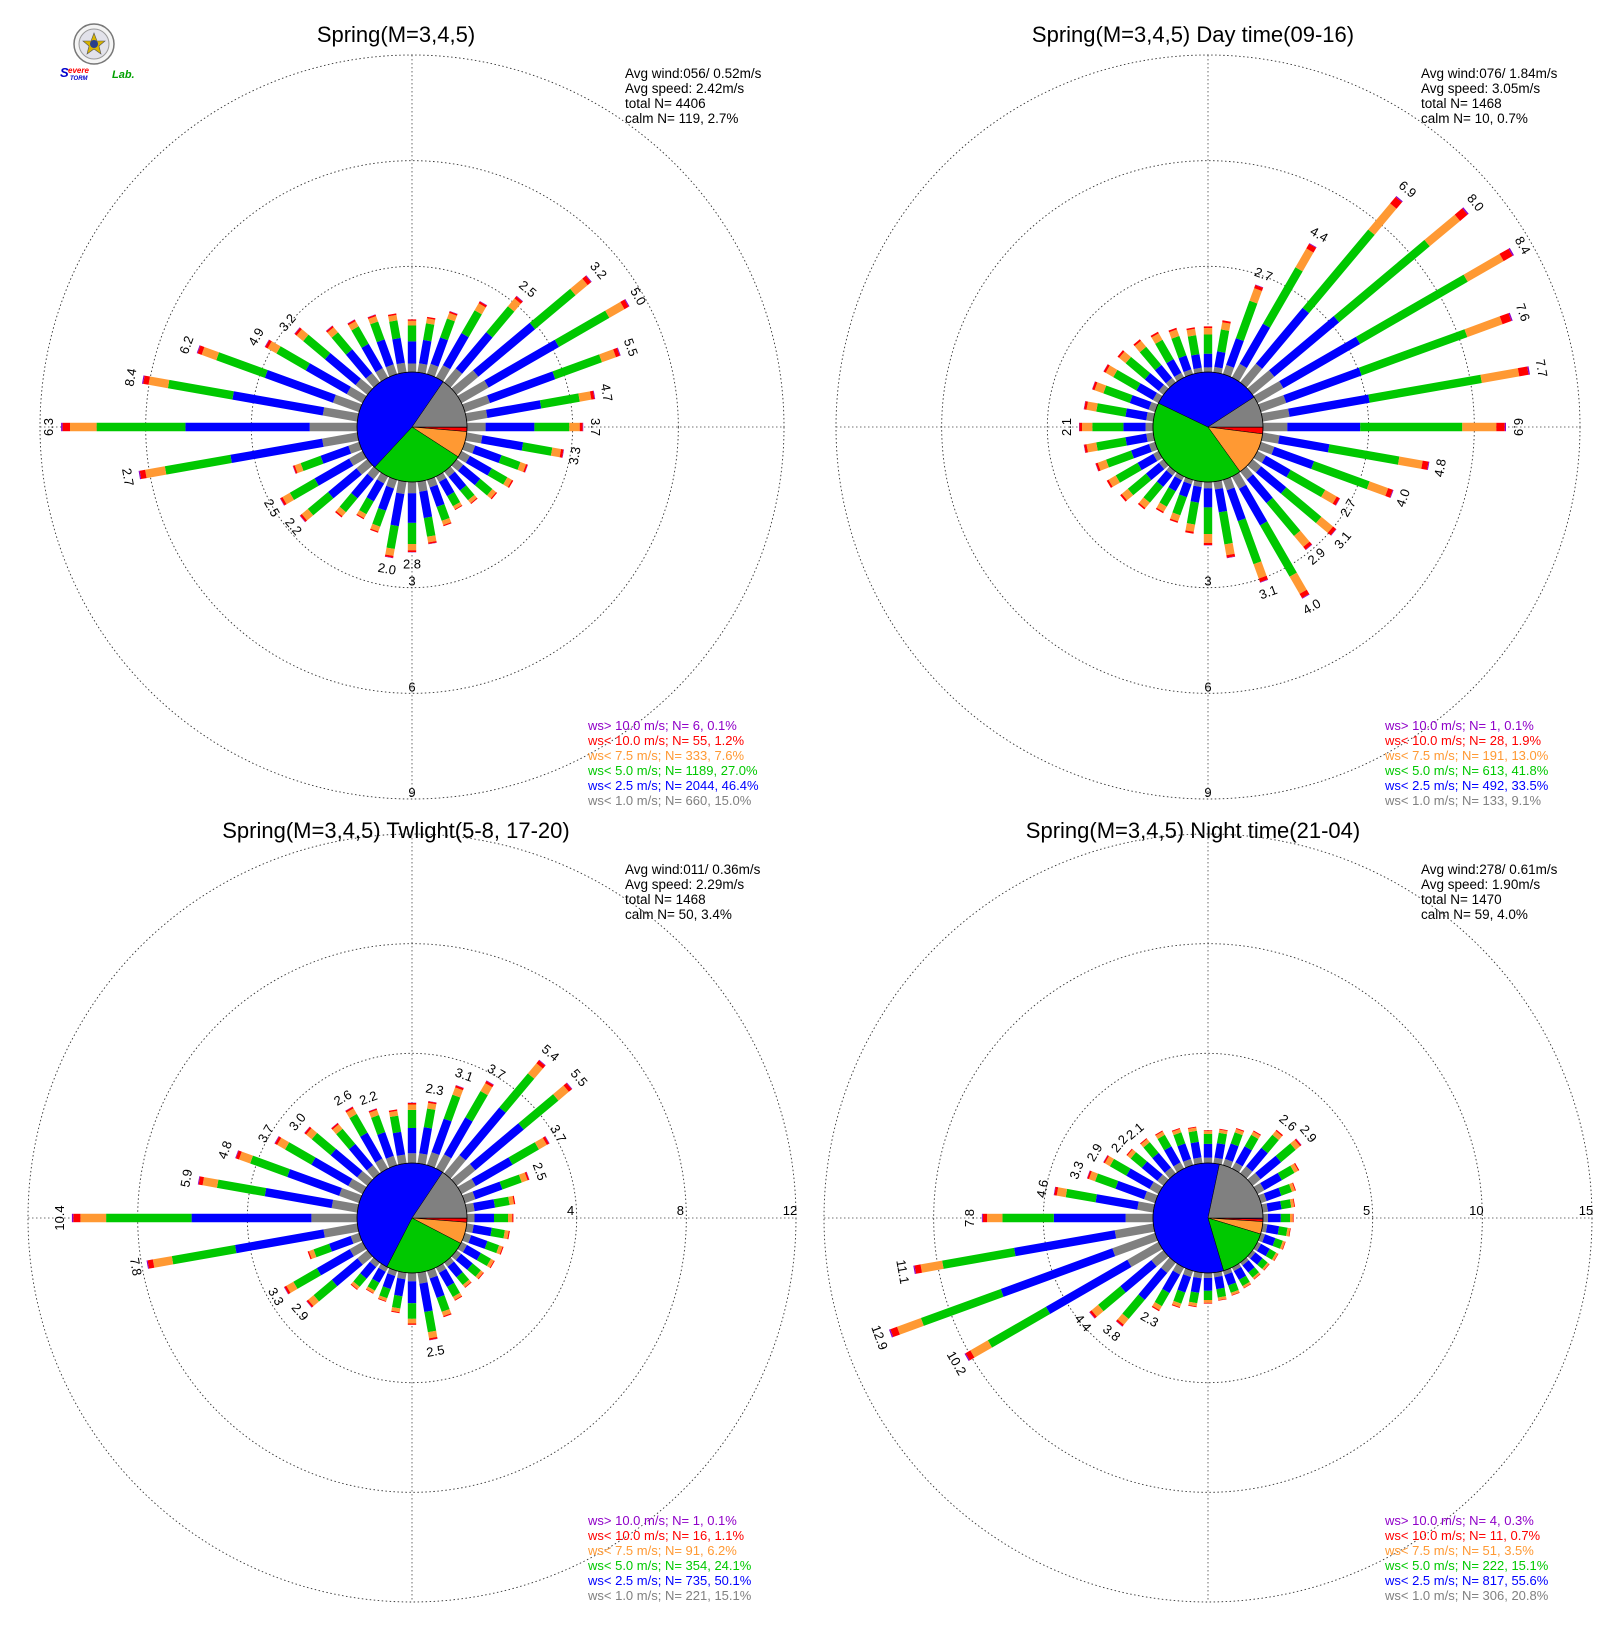 Image resolution: width=1620 pixels, height=1640 pixels. What do you see at coordinates (673, 785) in the screenshot?
I see `legend-entry: ws< 2.5 m/s; N= 2044, 46.4%` at bounding box center [673, 785].